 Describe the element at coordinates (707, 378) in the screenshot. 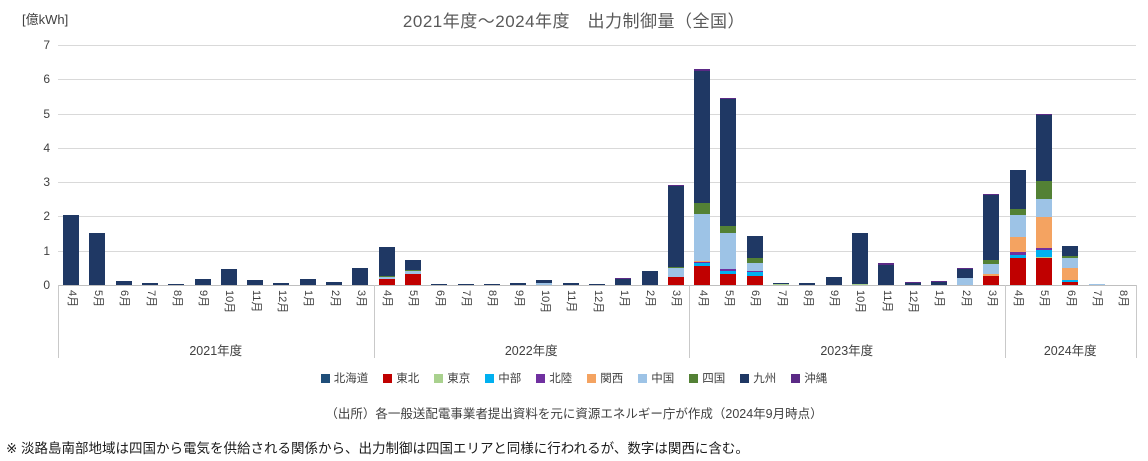

I see `legend-item-8: 四国` at that location.